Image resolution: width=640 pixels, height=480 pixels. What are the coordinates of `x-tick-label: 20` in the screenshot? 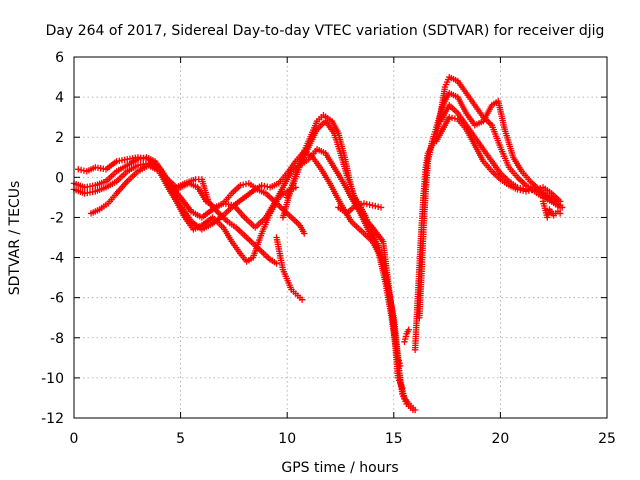 It's located at (500, 439).